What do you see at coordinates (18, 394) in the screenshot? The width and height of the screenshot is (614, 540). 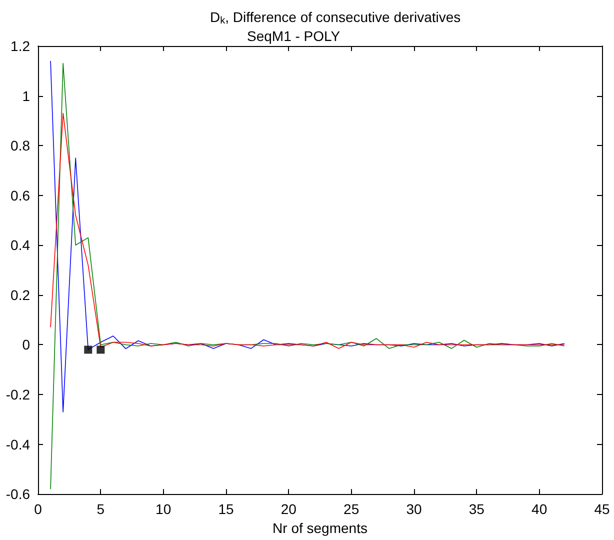 I see `y-tick-label: -0.2` at bounding box center [18, 394].